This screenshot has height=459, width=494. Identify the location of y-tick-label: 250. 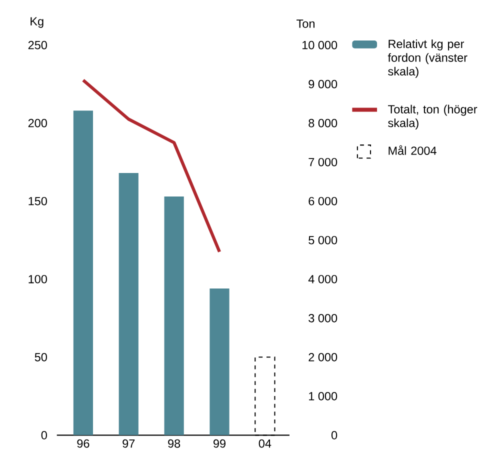
(37, 45).